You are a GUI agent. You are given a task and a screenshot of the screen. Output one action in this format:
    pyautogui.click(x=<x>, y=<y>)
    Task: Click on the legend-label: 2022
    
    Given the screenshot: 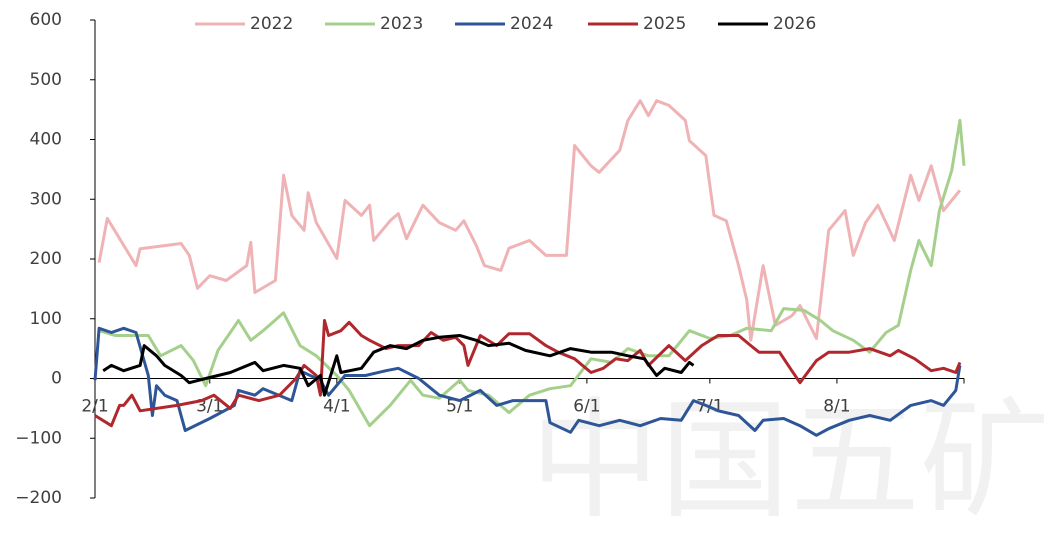 What is the action you would take?
    pyautogui.click(x=271, y=24)
    